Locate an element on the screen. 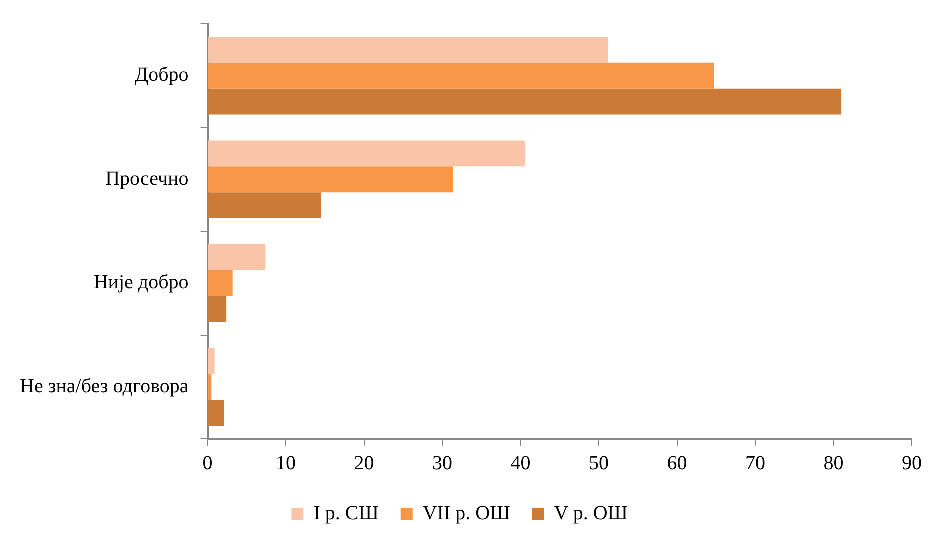  y-tick-label: Није добро is located at coordinates (141, 283).